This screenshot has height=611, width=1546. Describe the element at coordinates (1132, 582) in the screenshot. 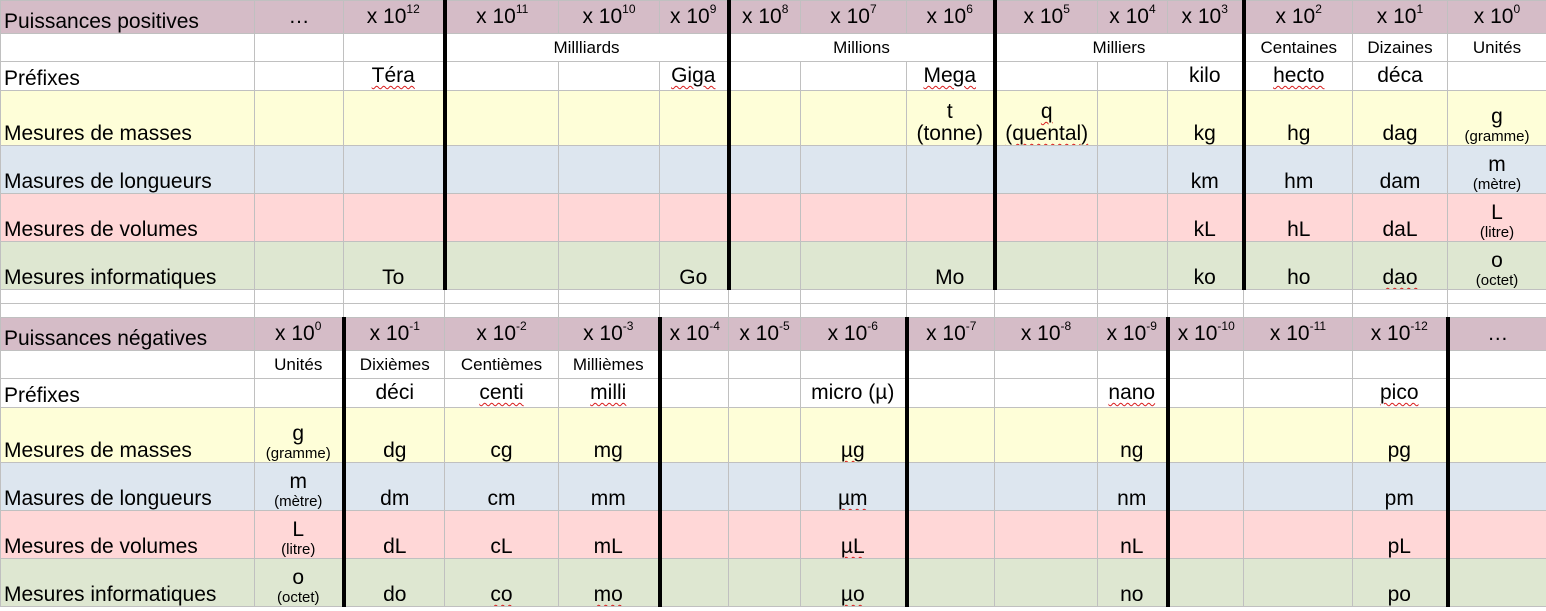

I see `table-cell: no` at that location.